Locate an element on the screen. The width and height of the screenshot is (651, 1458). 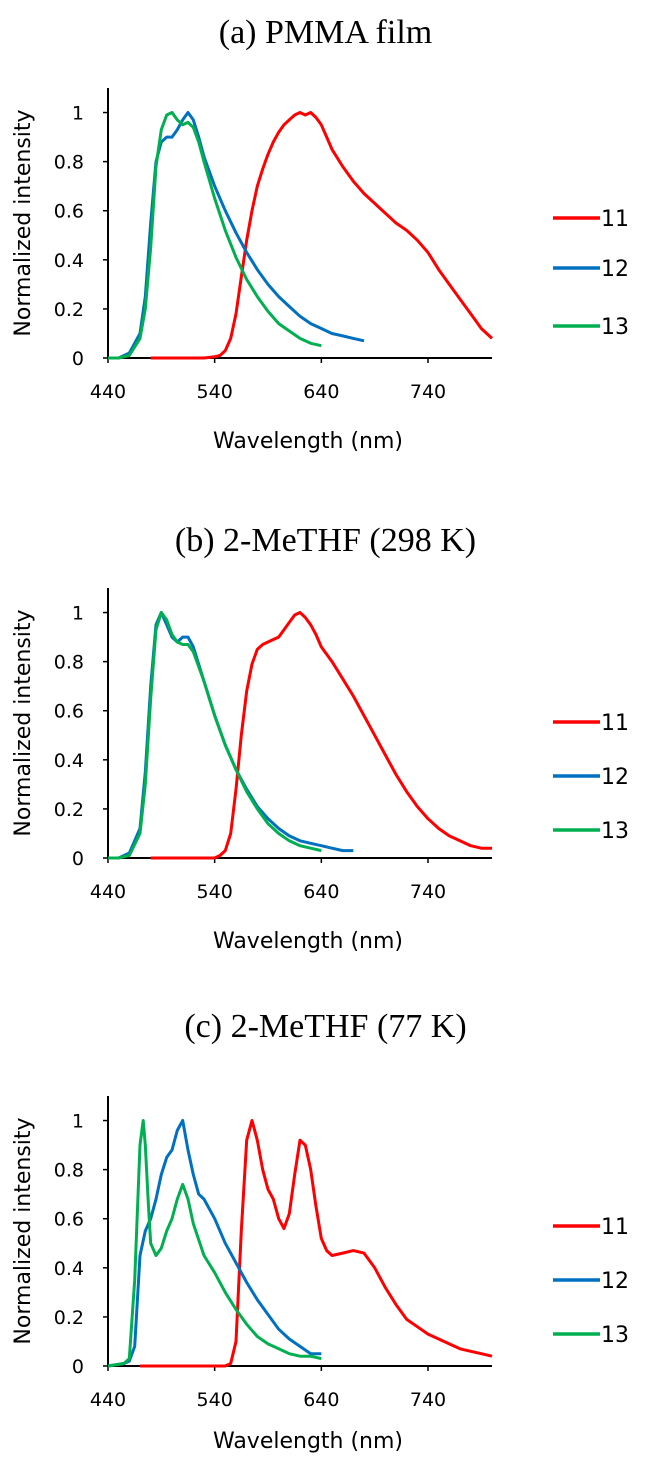
chart-title: (c) 2-MeTHF (77 K) is located at coordinates (325, 1026).